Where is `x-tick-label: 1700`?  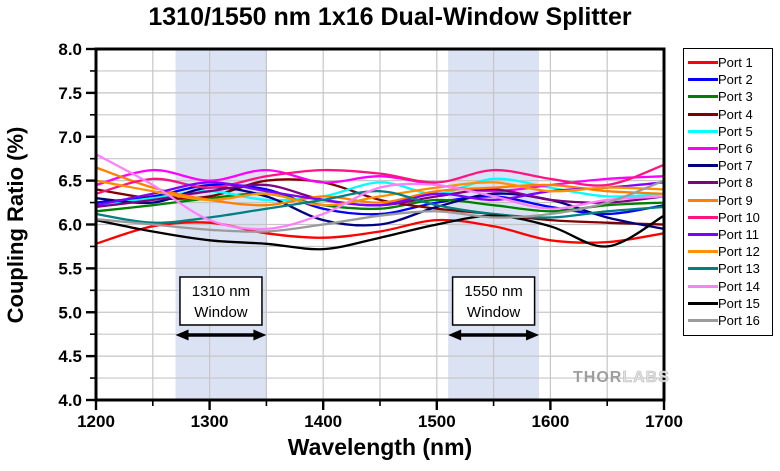
x-tick-label: 1700 is located at coordinates (664, 421).